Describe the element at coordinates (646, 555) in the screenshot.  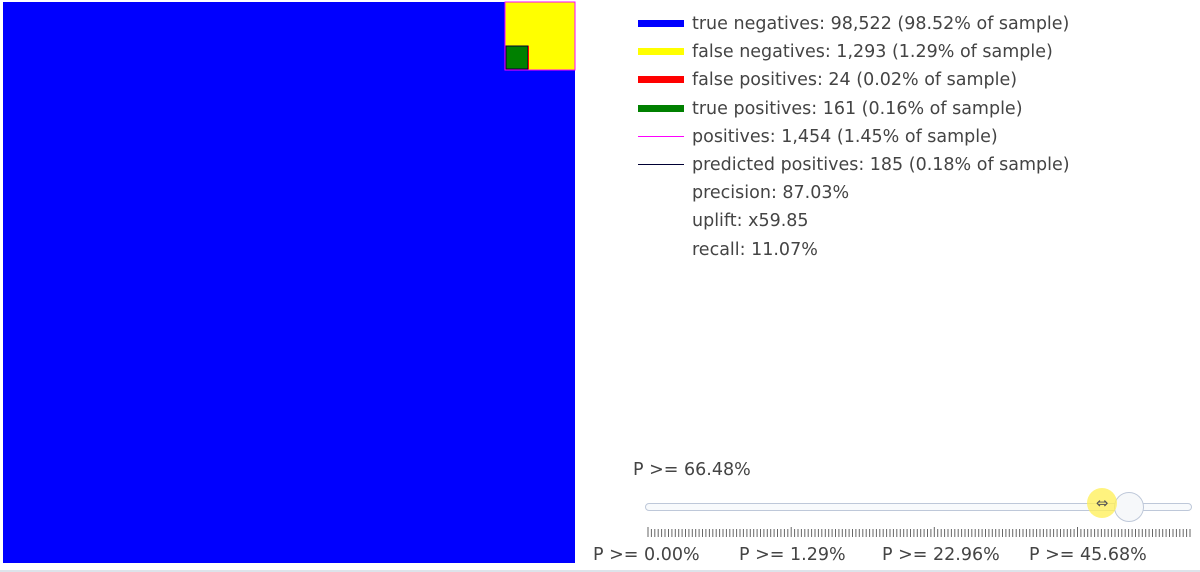
I see `slider-step-label: P >= 0.00%` at that location.